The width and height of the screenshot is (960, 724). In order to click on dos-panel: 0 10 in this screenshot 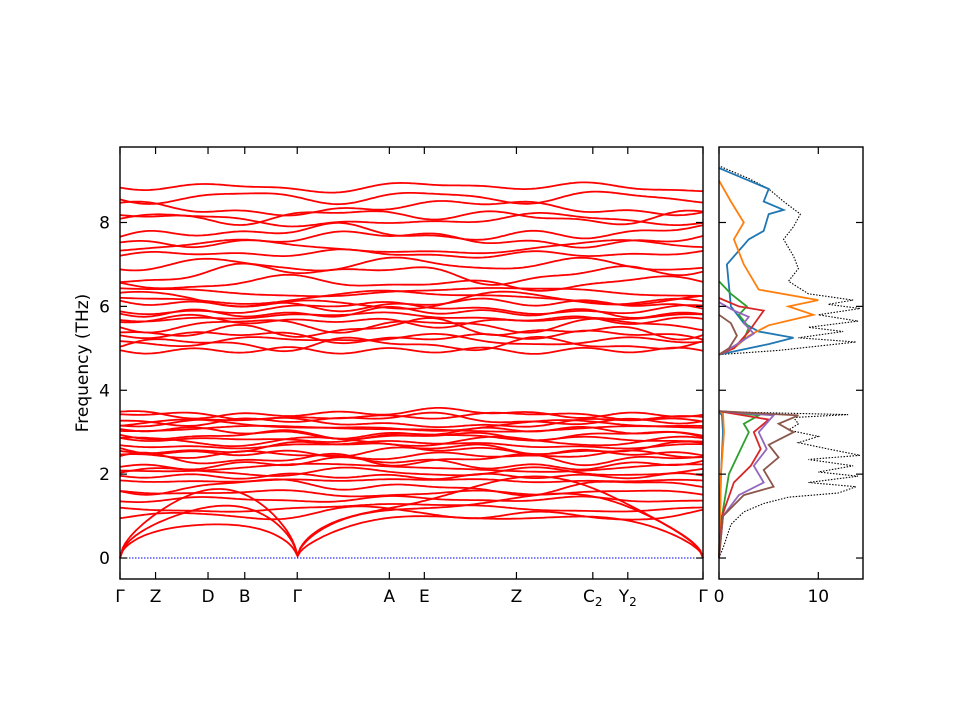, I will do `click(789, 376)`.